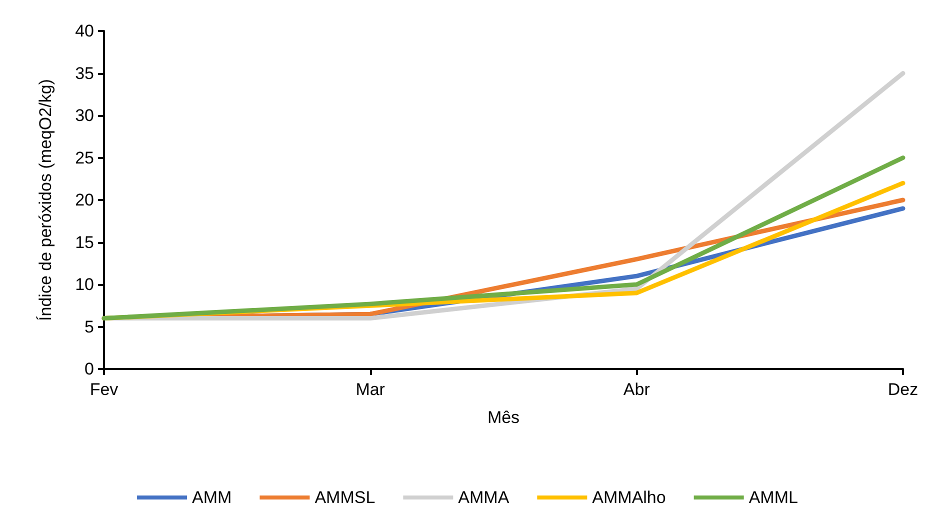  Describe the element at coordinates (371, 389) in the screenshot. I see `x-tick-label: Mar` at that location.